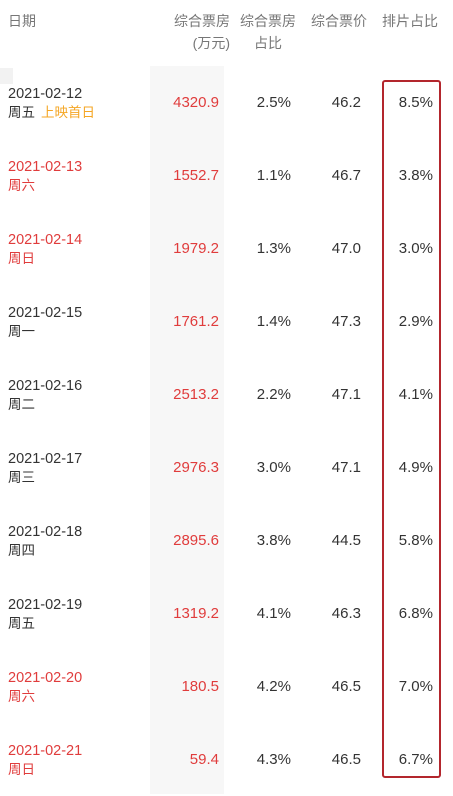 The height and width of the screenshot is (796, 453). What do you see at coordinates (273, 467) in the screenshot?
I see `row-boxoffice-share: 3.0%` at bounding box center [273, 467].